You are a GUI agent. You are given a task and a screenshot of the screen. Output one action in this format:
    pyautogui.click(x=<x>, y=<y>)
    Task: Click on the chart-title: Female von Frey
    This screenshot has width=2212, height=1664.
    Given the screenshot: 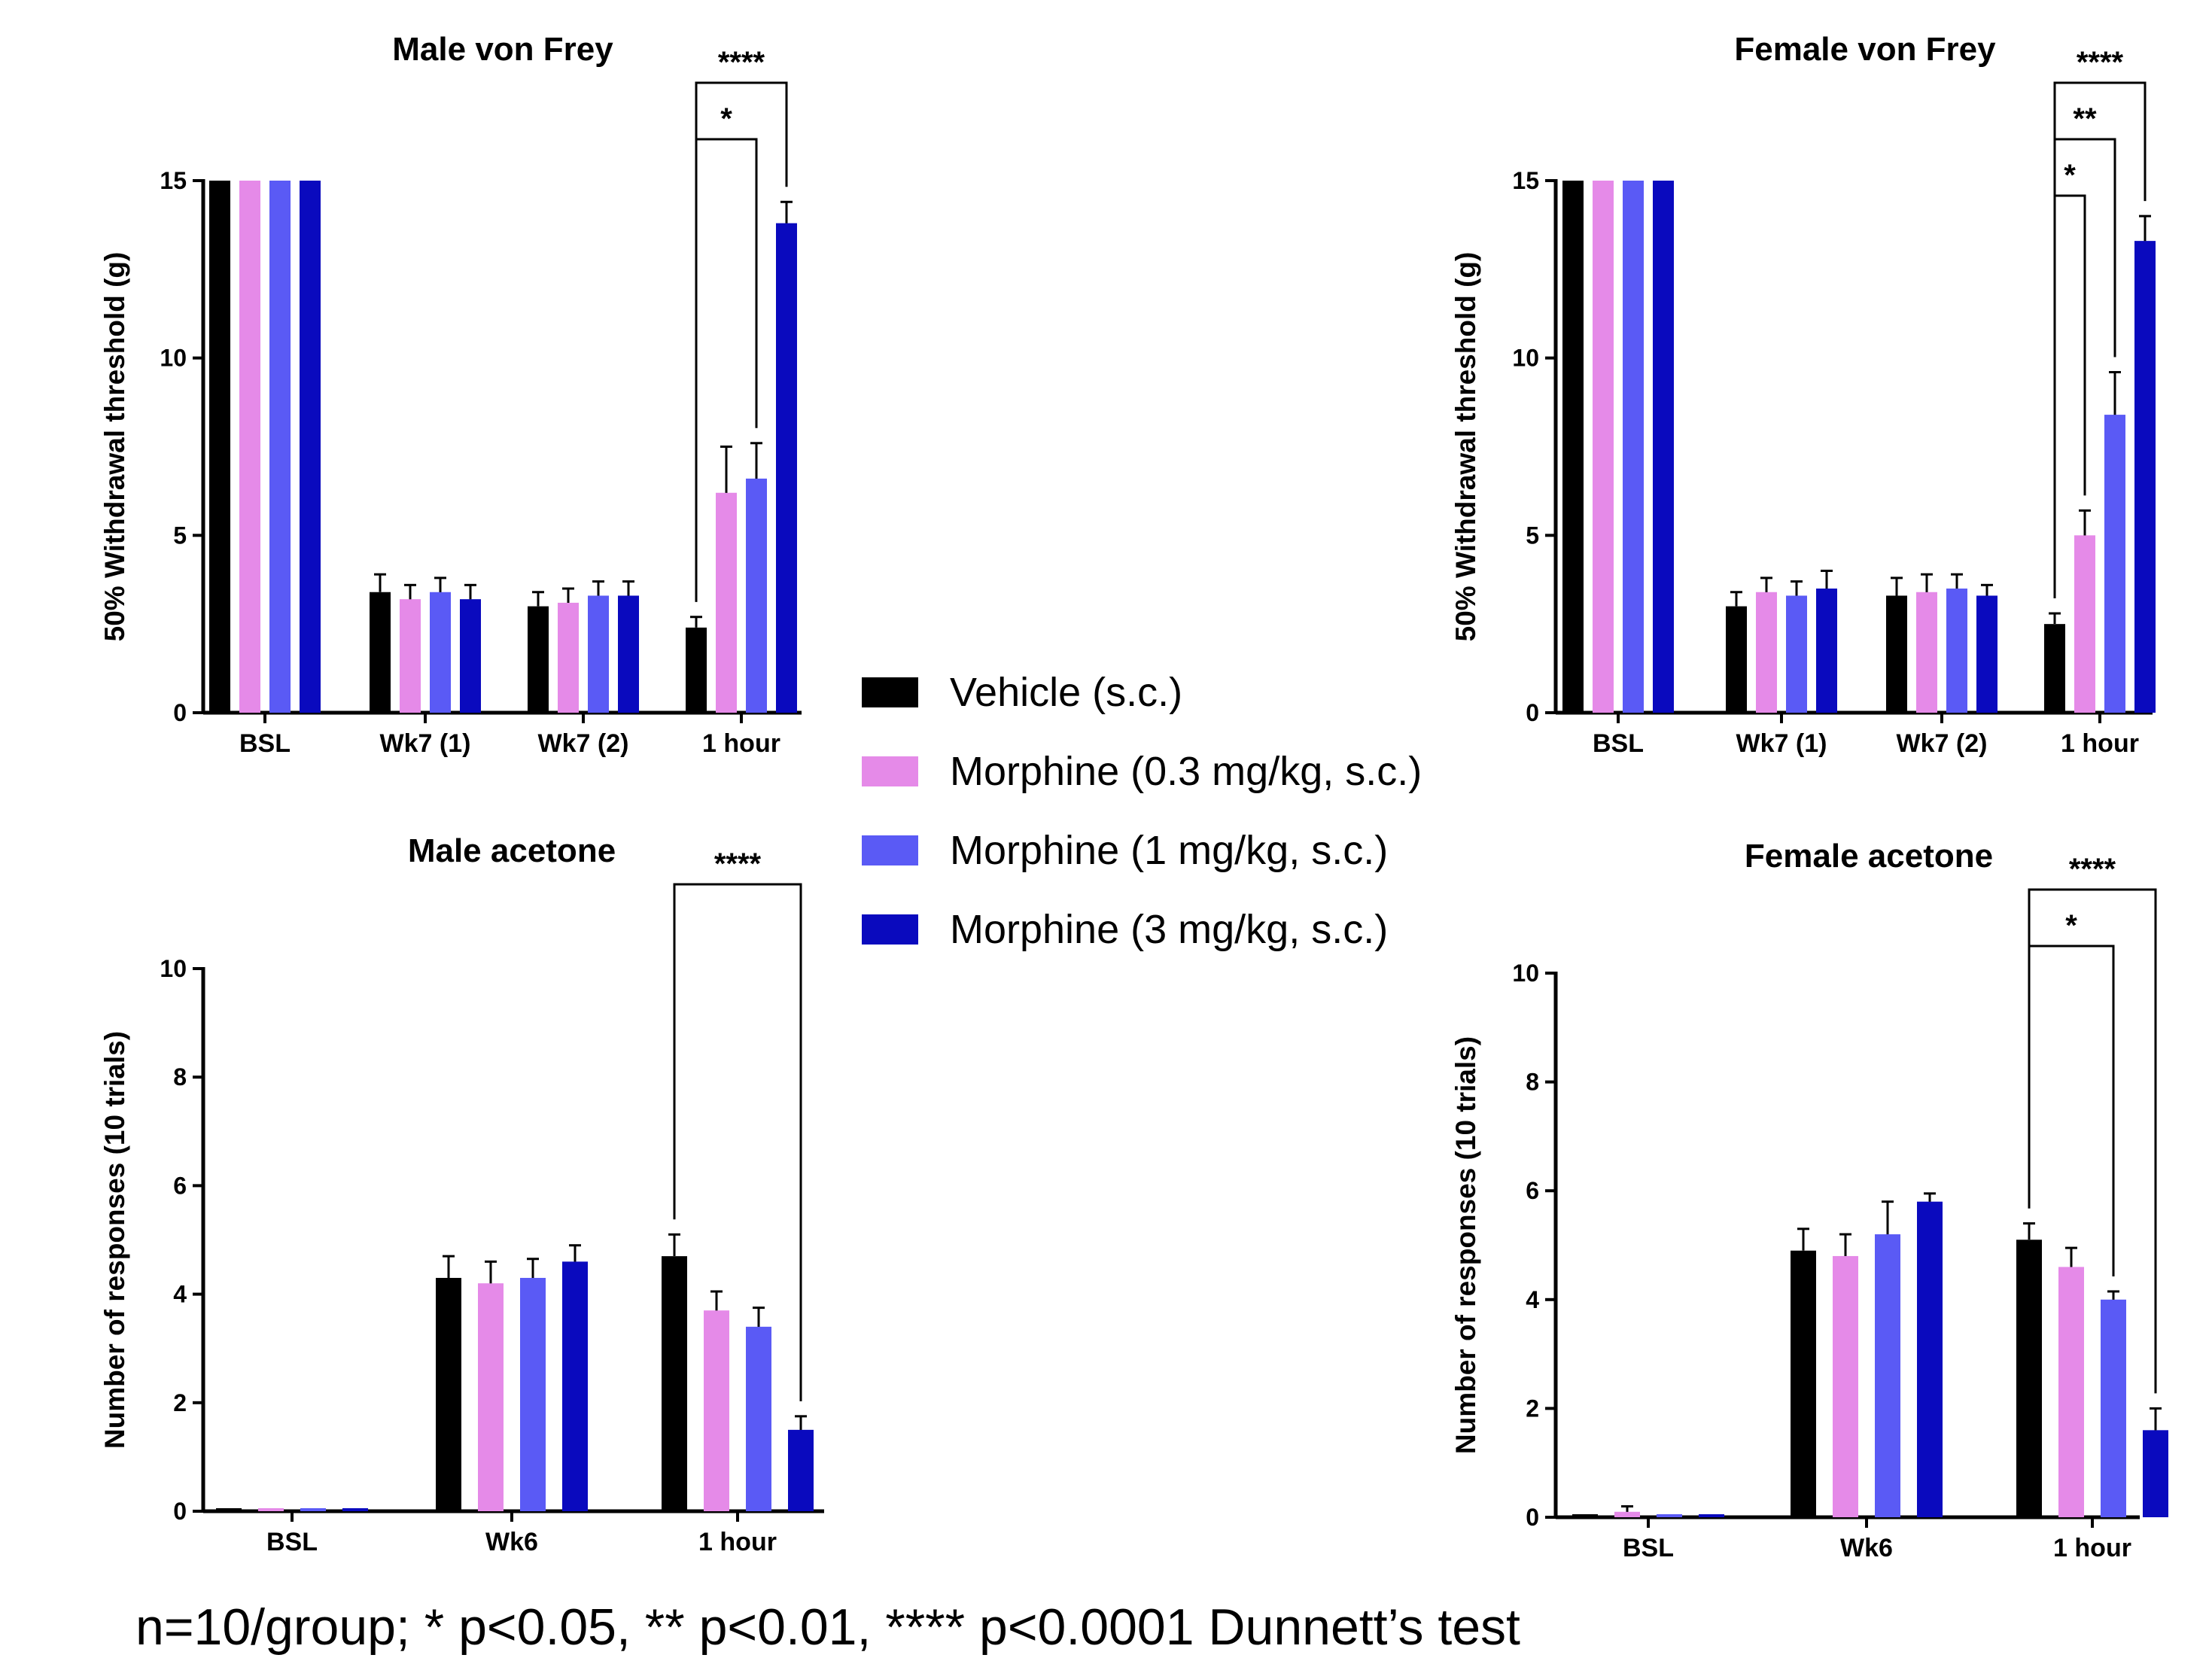 What is the action you would take?
    pyautogui.click(x=1865, y=49)
    